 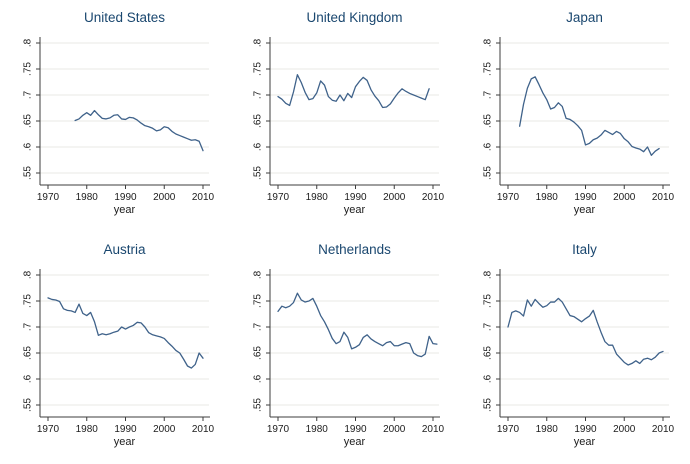 I want to click on panel-title: Netherlands, so click(x=354, y=249).